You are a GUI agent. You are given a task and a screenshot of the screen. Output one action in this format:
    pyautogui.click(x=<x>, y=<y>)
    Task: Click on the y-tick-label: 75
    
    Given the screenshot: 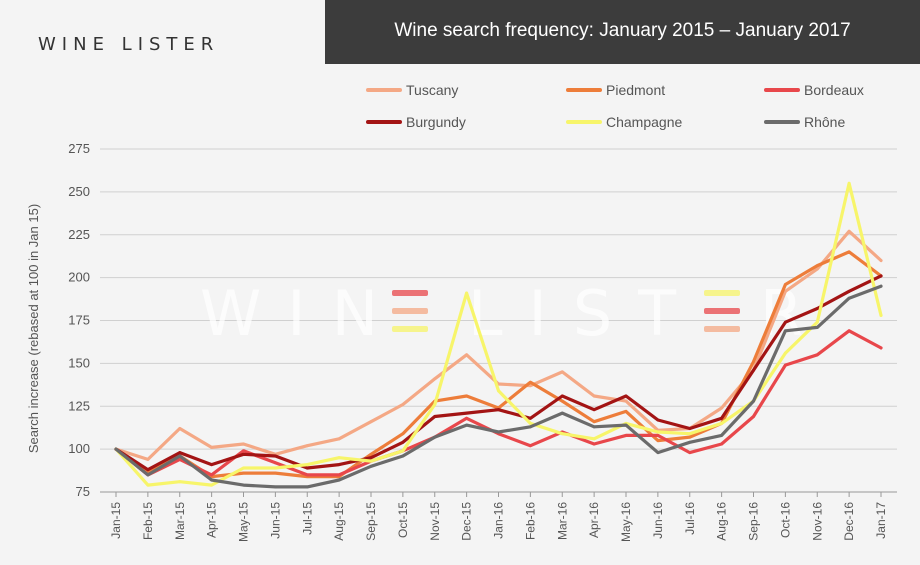 What is the action you would take?
    pyautogui.click(x=83, y=491)
    